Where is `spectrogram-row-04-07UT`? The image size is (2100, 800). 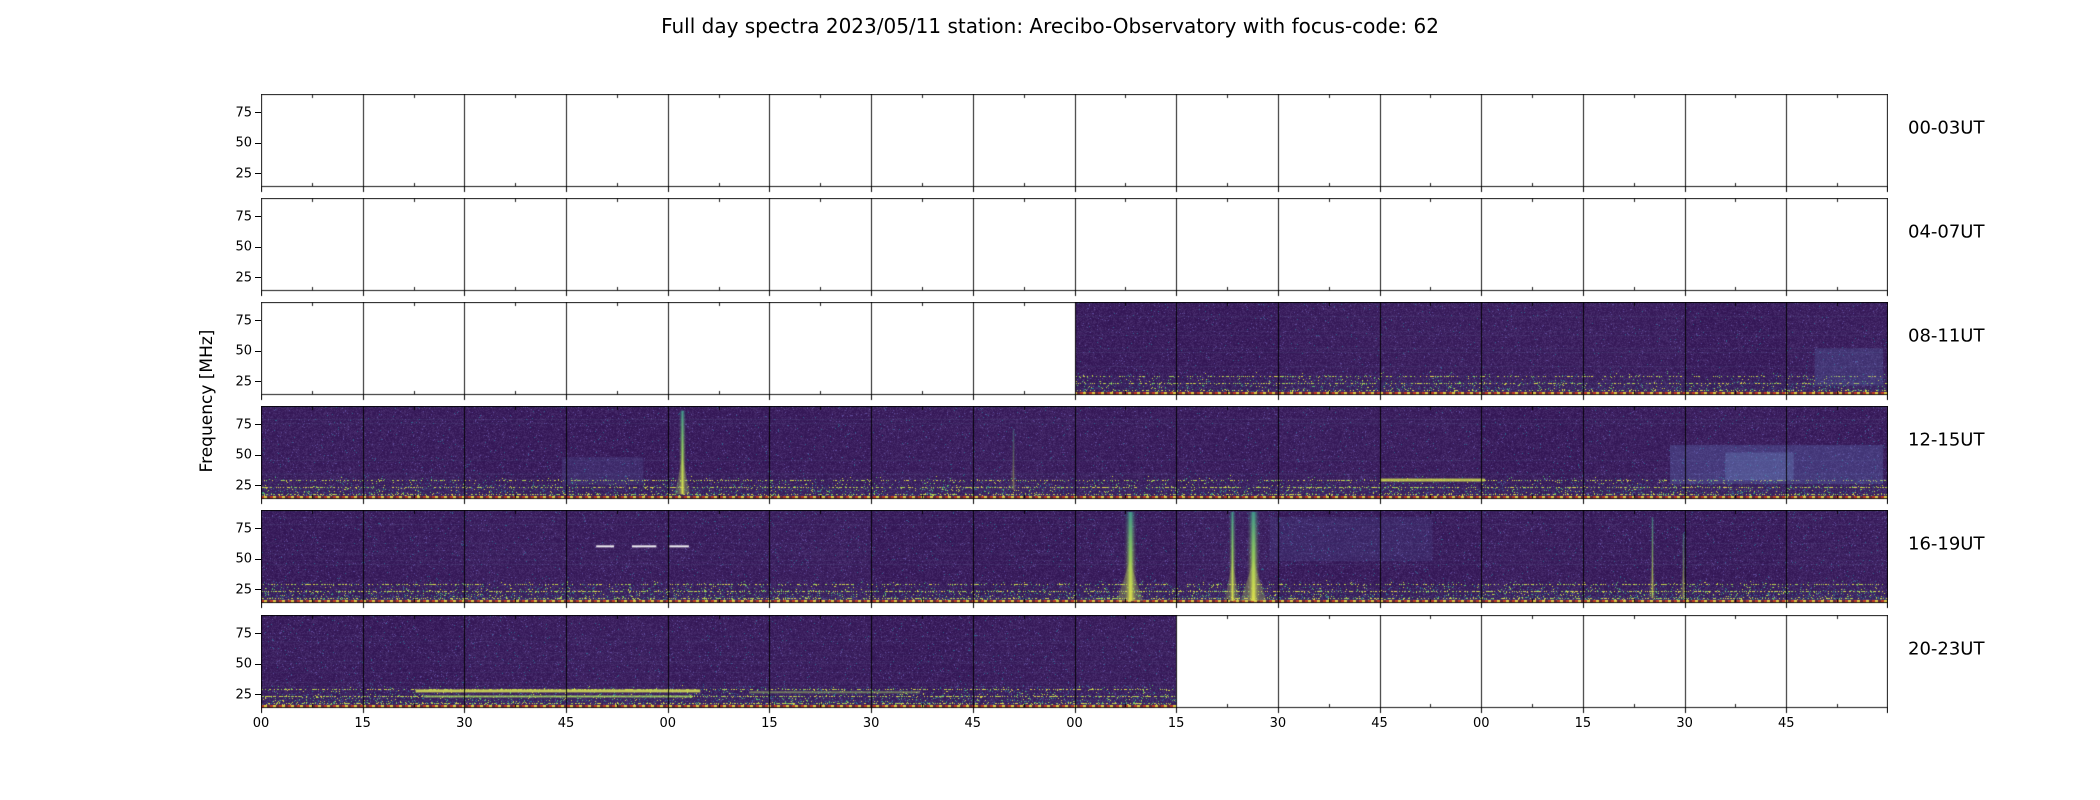 spectrogram-row-04-07UT is located at coordinates (1074, 247).